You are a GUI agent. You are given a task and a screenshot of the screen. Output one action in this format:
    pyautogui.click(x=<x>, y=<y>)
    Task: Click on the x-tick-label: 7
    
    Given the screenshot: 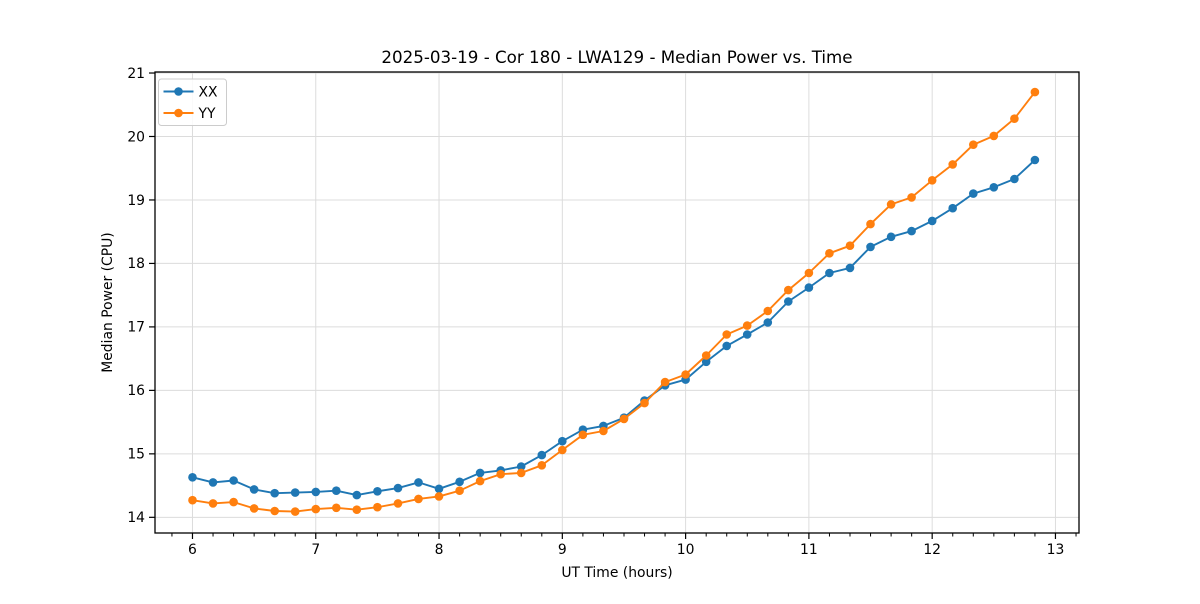 What is the action you would take?
    pyautogui.click(x=315, y=550)
    